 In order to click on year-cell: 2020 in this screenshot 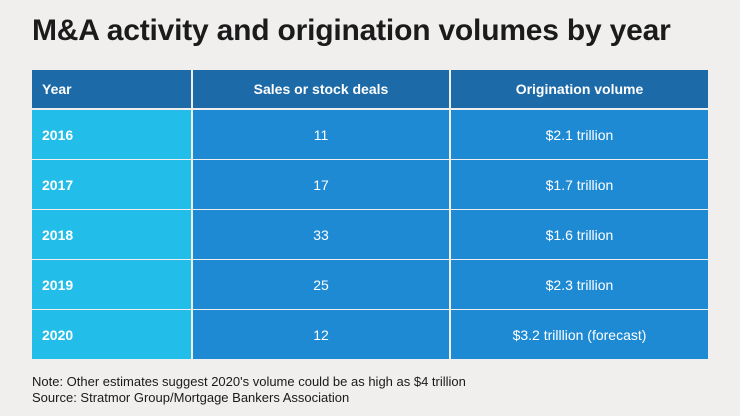, I will do `click(111, 334)`.